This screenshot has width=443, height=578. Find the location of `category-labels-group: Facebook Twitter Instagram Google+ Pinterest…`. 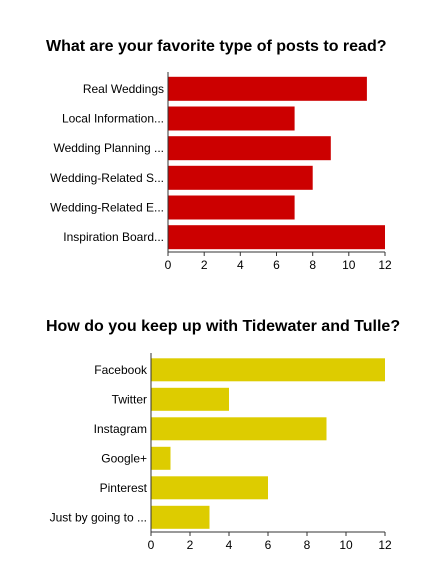

category-labels-group: Facebook Twitter Instagram Google+ Pinterest… is located at coordinates (99, 444).